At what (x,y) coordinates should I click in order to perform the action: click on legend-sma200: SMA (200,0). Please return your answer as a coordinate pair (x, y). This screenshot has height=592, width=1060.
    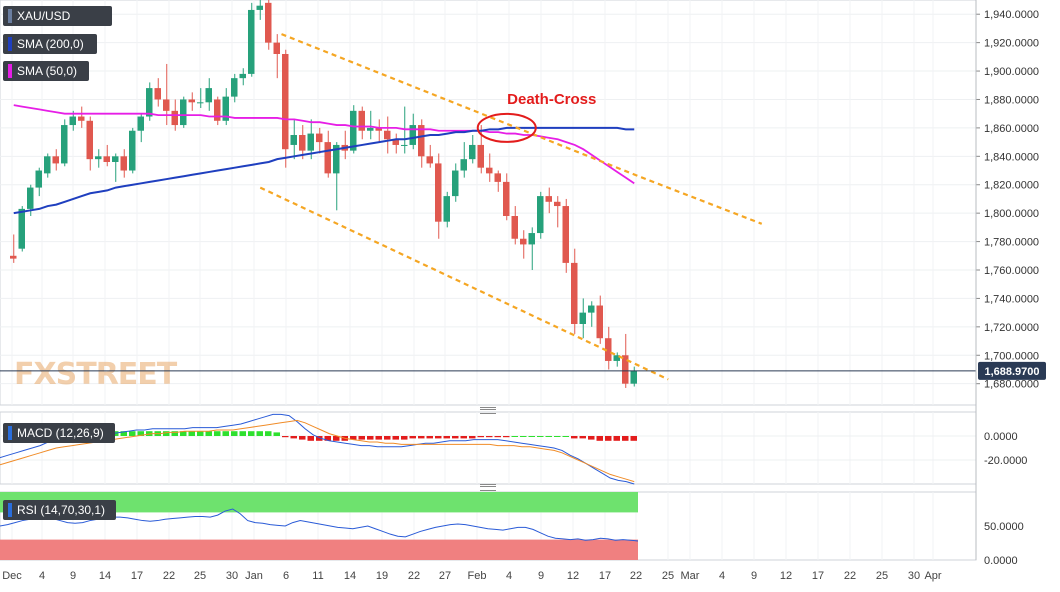
    Looking at the image, I should click on (50, 44).